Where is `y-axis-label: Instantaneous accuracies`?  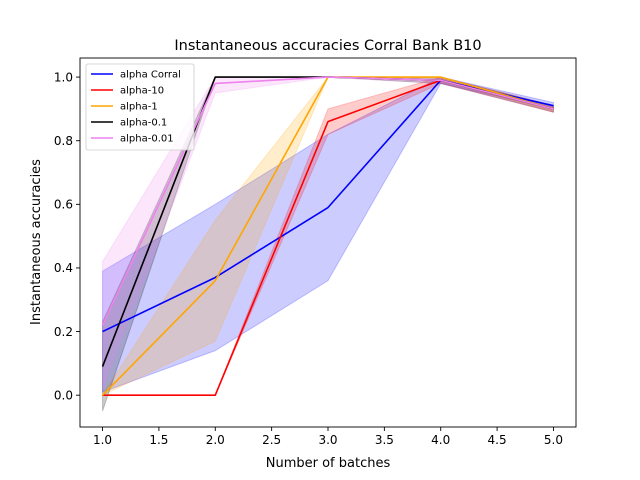
y-axis-label: Instantaneous accuracies is located at coordinates (36, 242).